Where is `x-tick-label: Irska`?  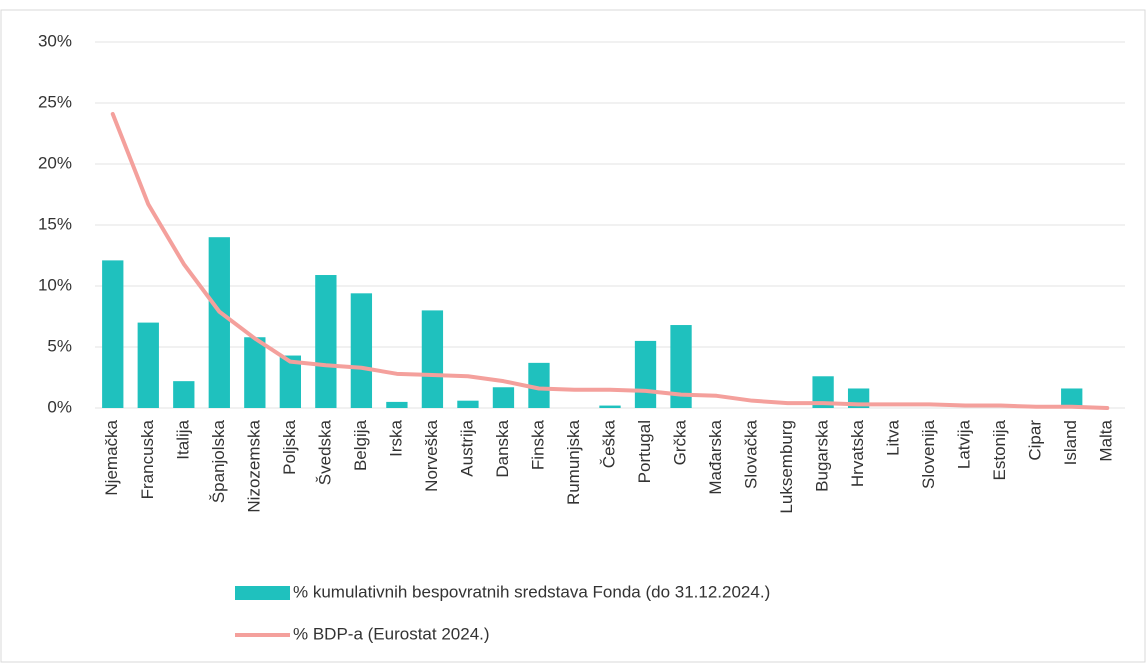
x-tick-label: Irska is located at coordinates (395, 437).